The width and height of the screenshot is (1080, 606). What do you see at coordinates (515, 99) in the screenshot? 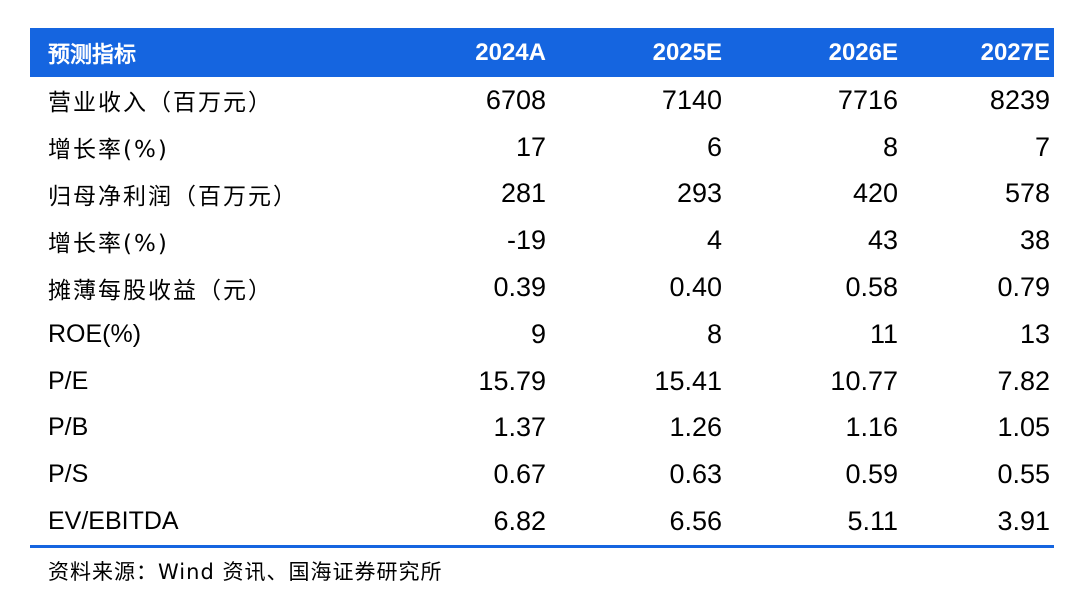
I see `table-cell: 6708` at bounding box center [515, 99].